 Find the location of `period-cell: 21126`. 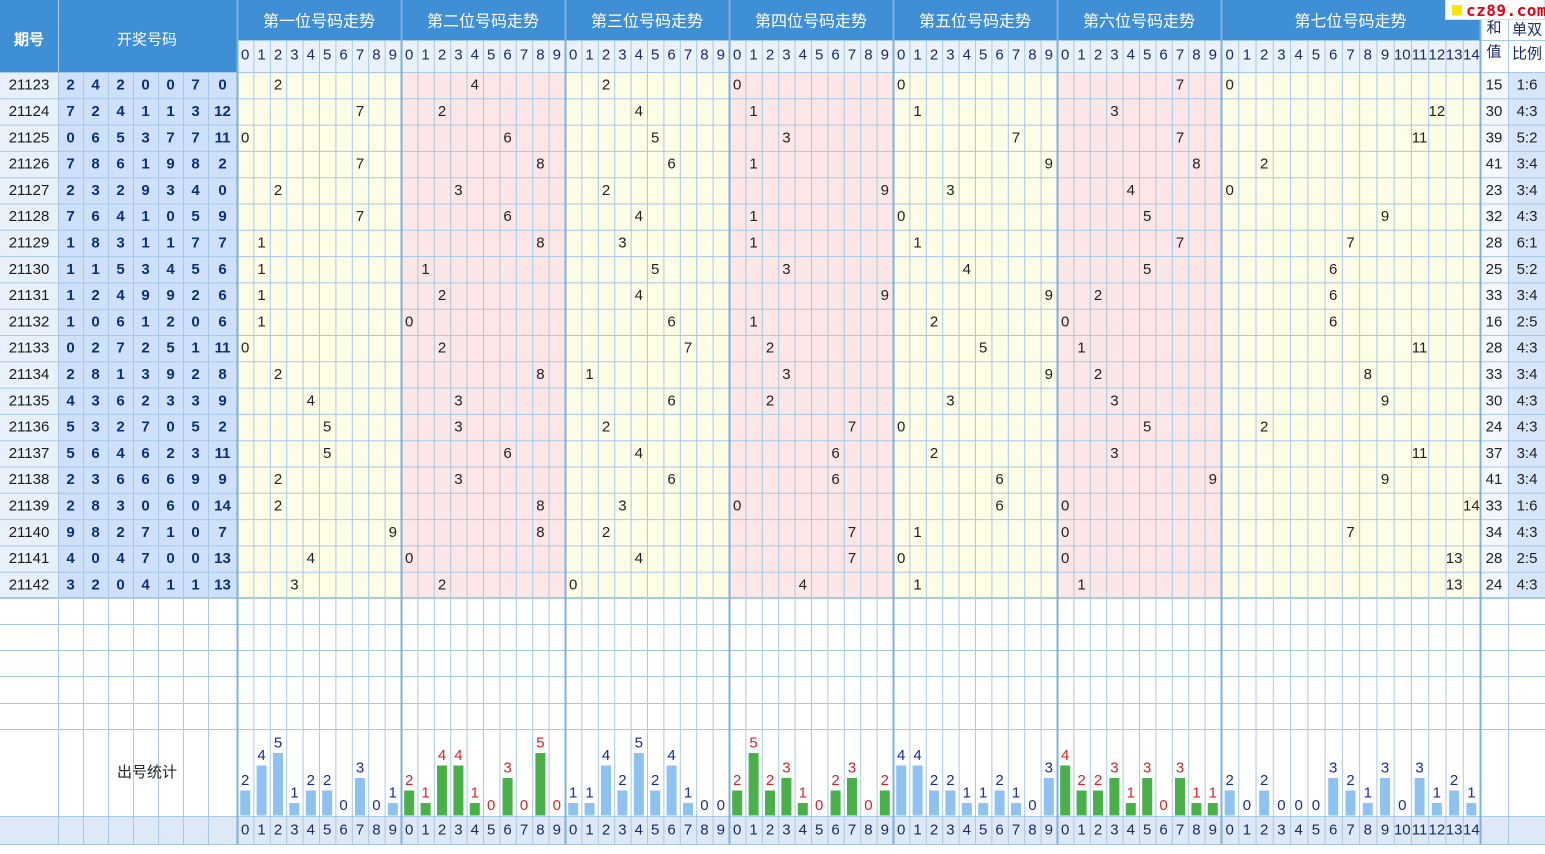

period-cell: 21126 is located at coordinates (29, 164).